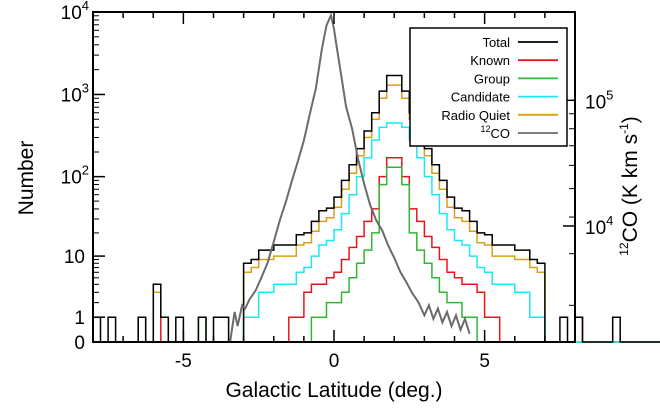  I want to click on y-tick-label-4-base: 10, so click(71, 95).